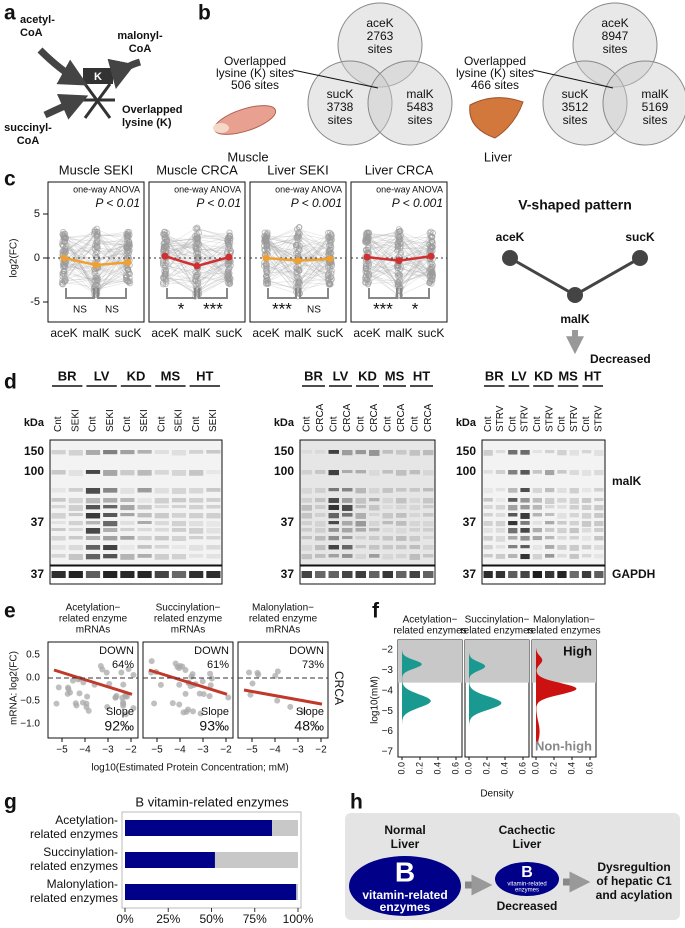 The height and width of the screenshot is (928, 685). Describe the element at coordinates (188, 630) in the screenshot. I see `panel-title: mRNAs` at that location.